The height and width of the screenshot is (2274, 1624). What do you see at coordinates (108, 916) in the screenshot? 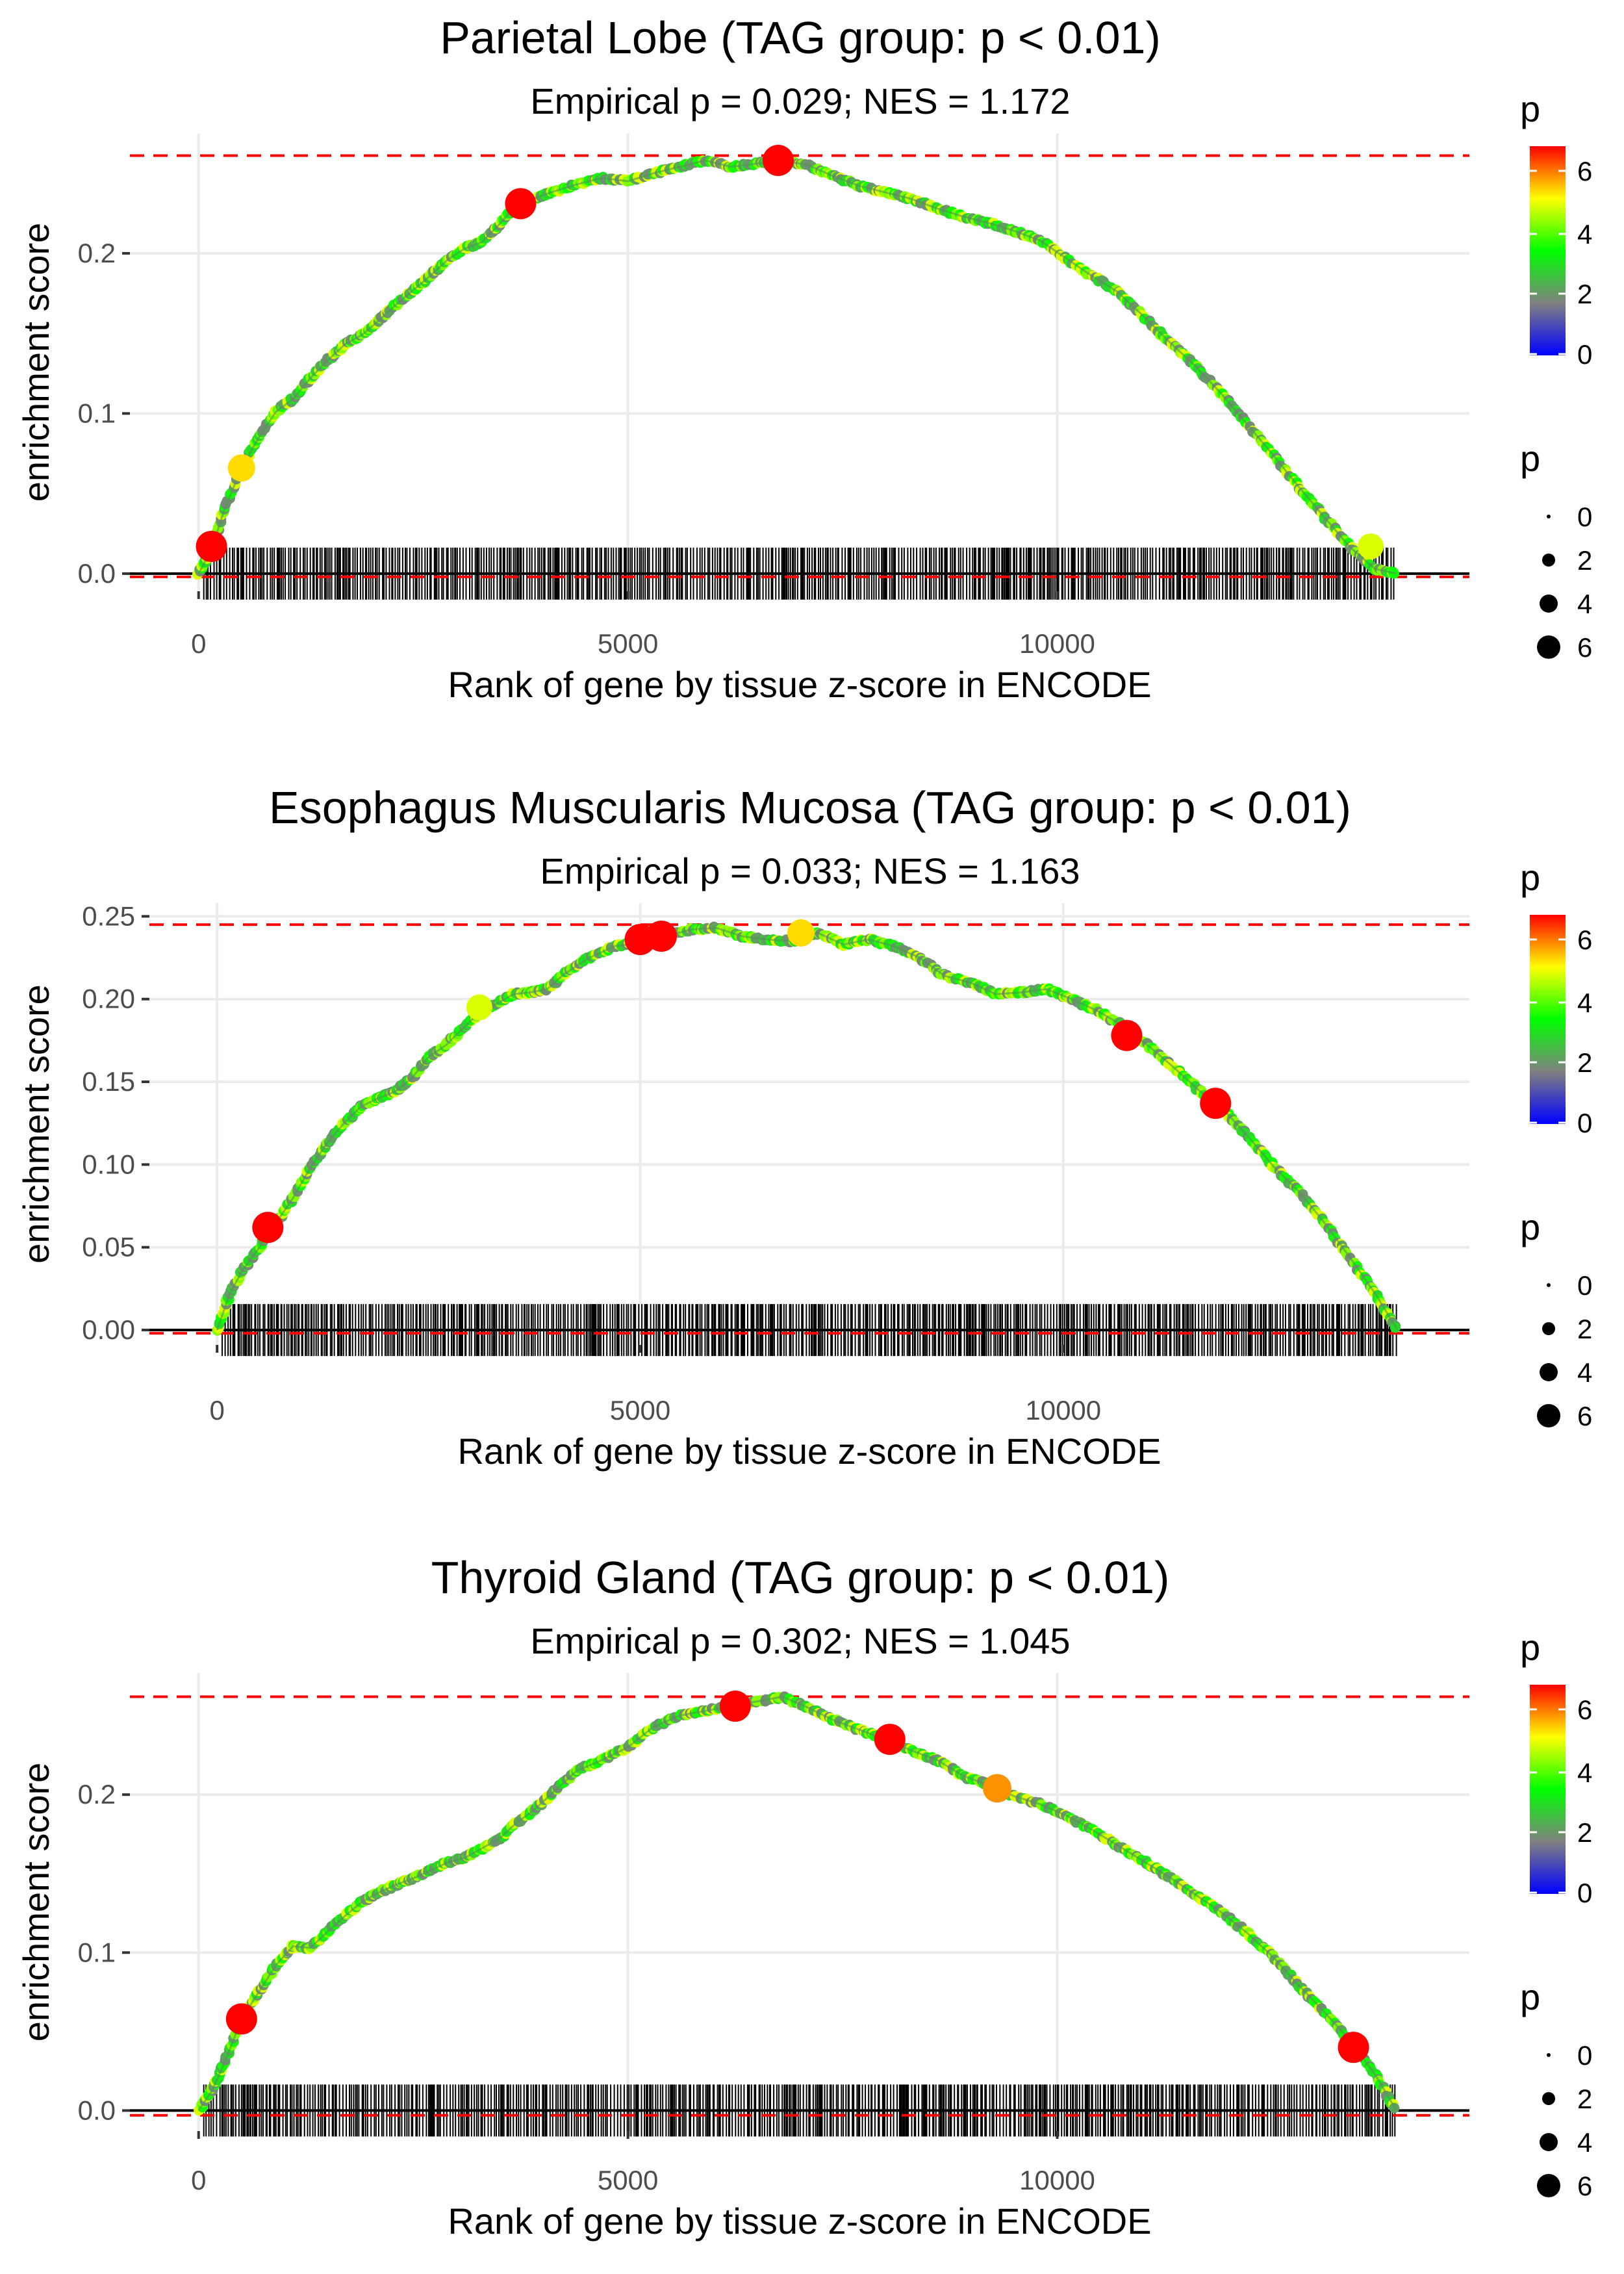
I see `y-tick-label: 0.25` at bounding box center [108, 916].